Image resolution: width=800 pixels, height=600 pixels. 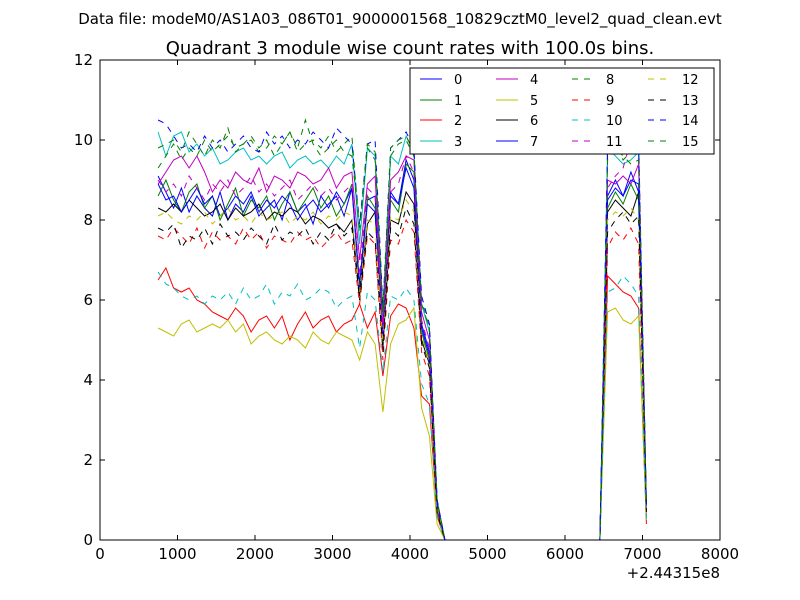 I want to click on legend-label-15: 15, so click(x=690, y=142).